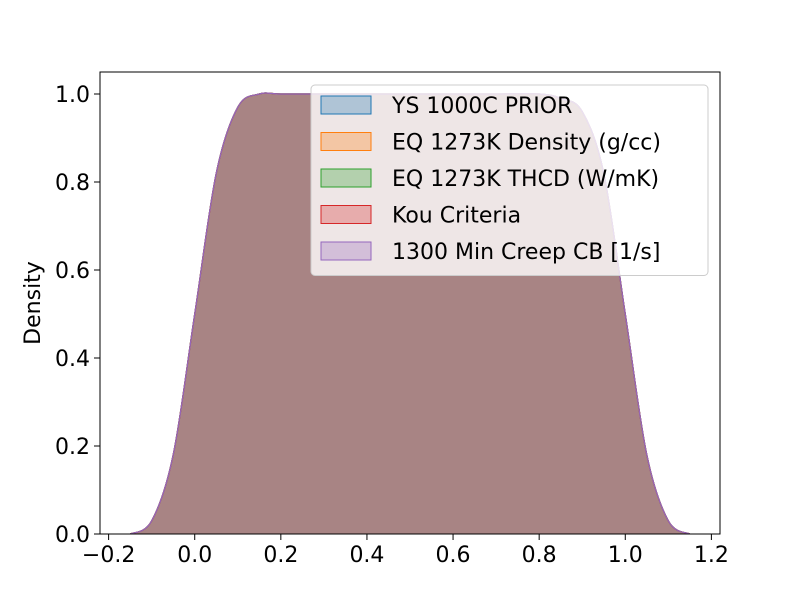 The image size is (800, 600). I want to click on x-tick-label: 0.0, so click(194, 555).